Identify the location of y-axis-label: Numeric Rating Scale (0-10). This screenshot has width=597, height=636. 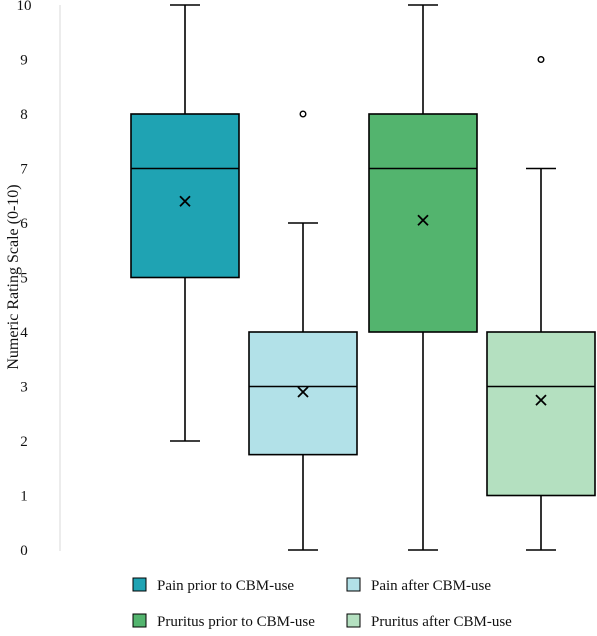
(13, 276).